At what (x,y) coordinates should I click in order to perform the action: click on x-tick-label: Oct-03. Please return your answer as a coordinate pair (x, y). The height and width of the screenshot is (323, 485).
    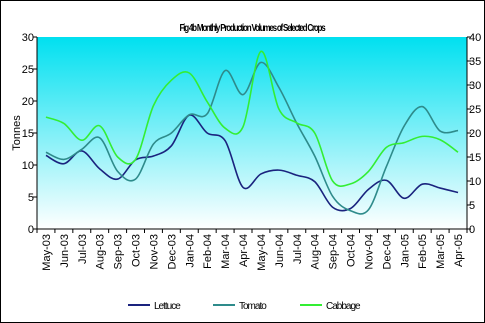
    Looking at the image, I should click on (137, 250).